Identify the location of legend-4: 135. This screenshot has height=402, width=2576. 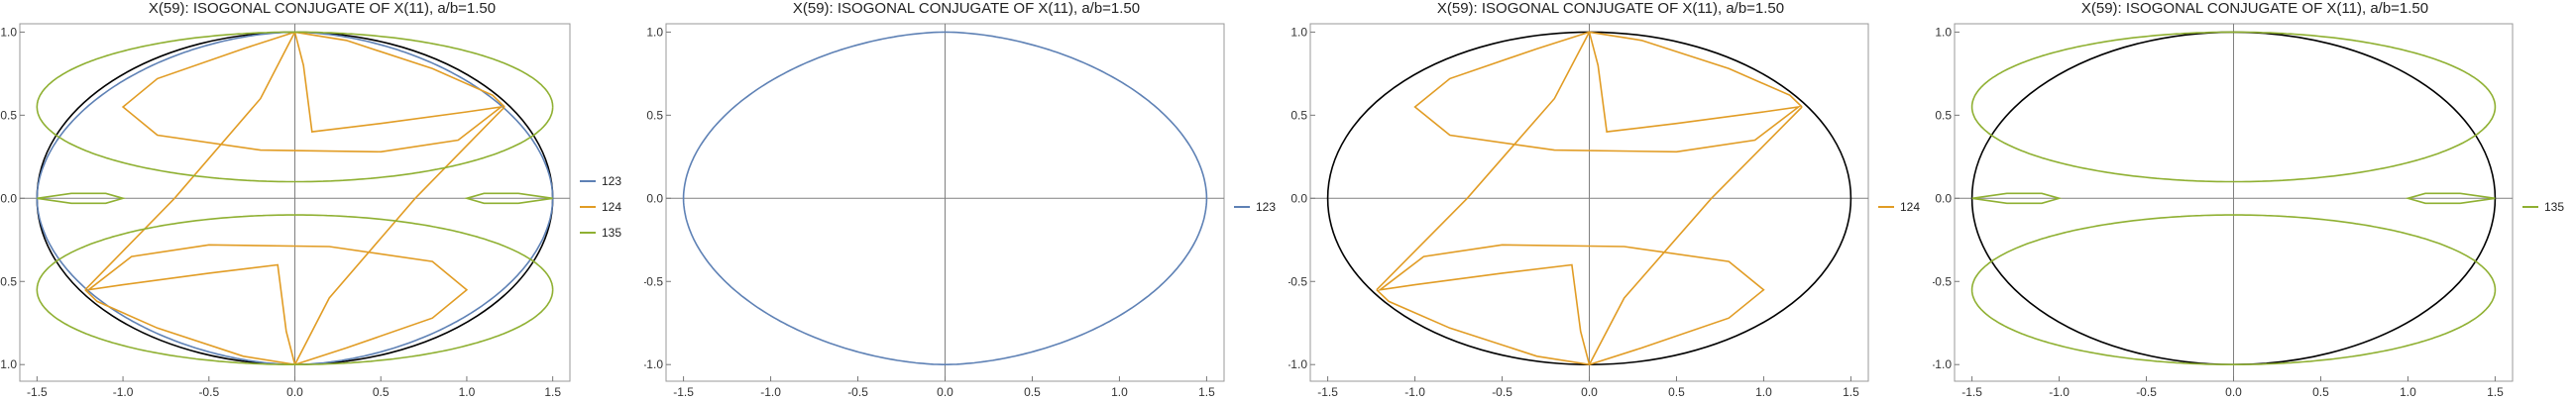
(2543, 207).